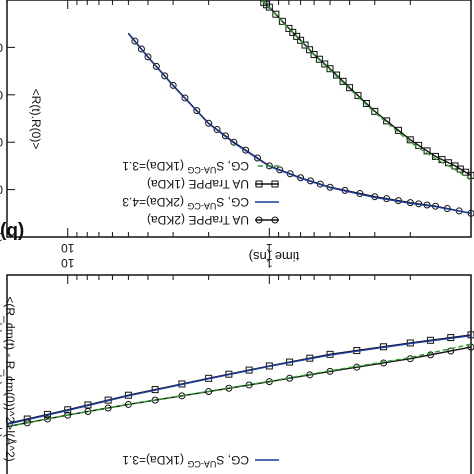  I want to click on y-tick-label: 1, so click(1, 237).